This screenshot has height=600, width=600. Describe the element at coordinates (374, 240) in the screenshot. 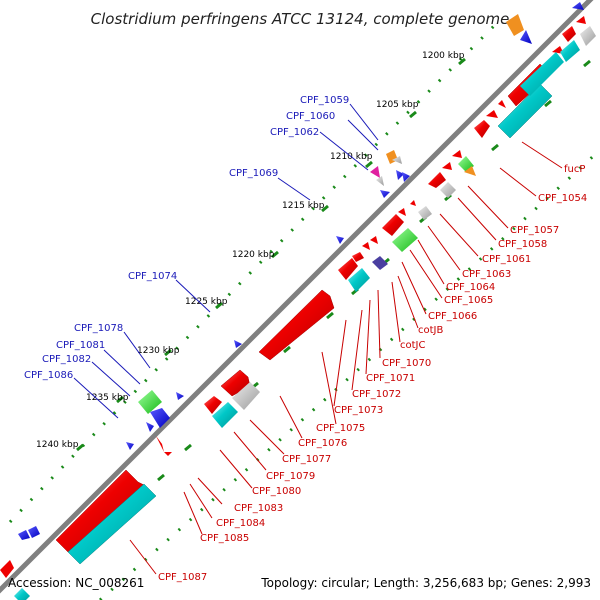

I see `gene-cotjb` at that location.